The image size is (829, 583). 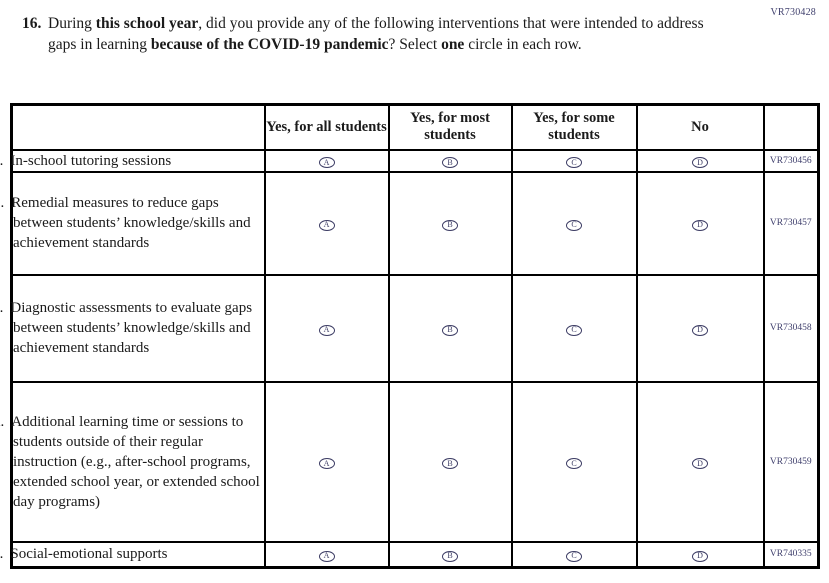 I want to click on question-segment-bold: this school year, so click(x=147, y=23).